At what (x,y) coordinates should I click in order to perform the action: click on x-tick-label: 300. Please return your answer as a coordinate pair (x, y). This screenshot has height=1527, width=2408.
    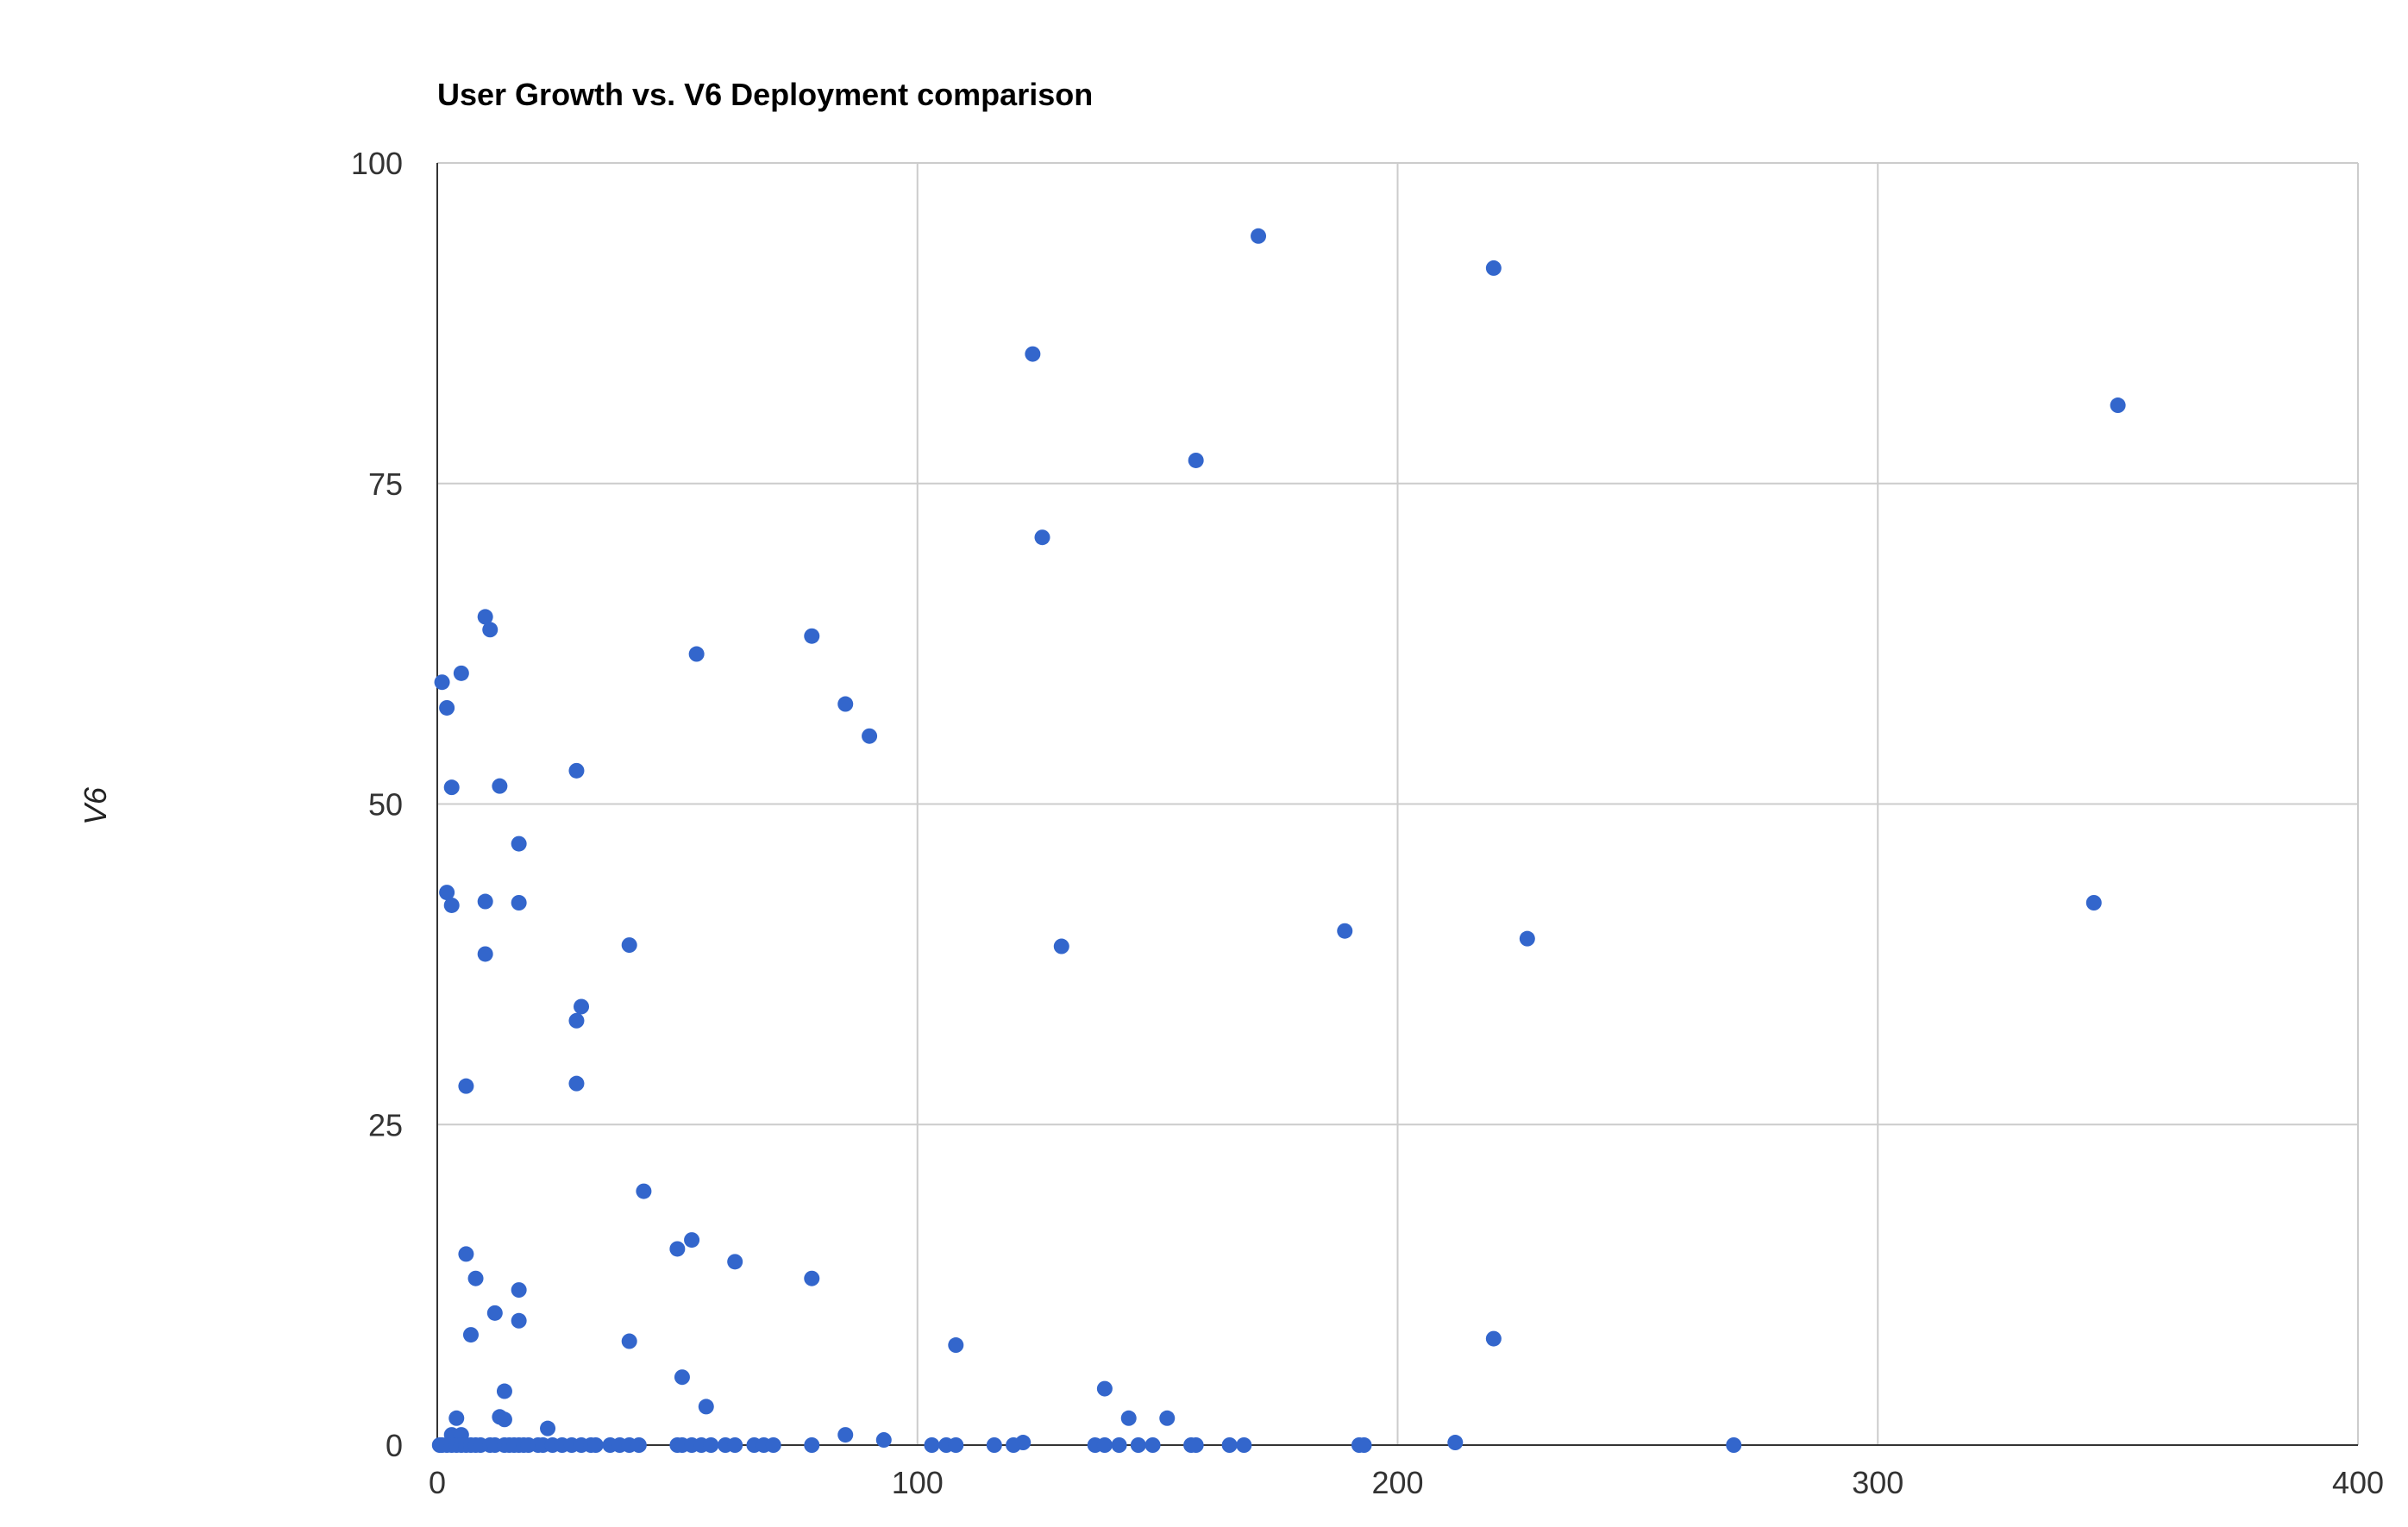
    Looking at the image, I should click on (1877, 1482).